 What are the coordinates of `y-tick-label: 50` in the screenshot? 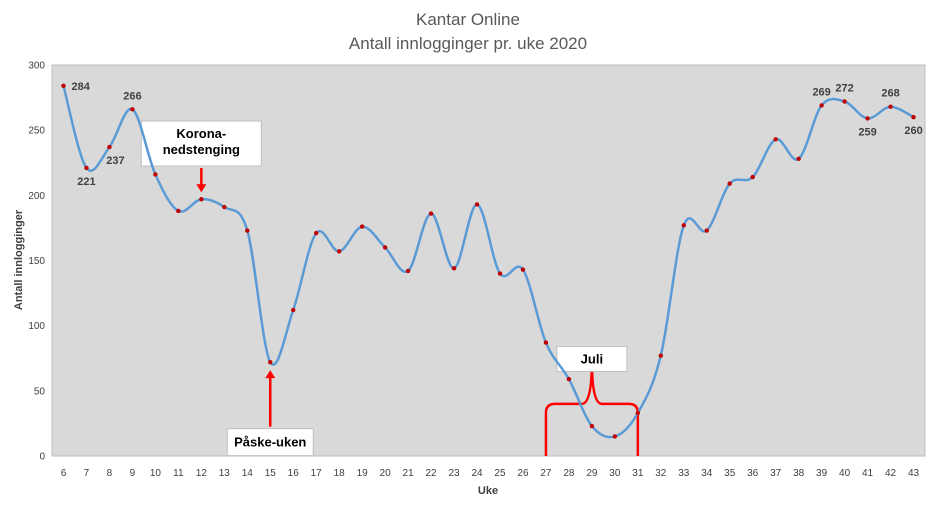 It's located at (40, 391).